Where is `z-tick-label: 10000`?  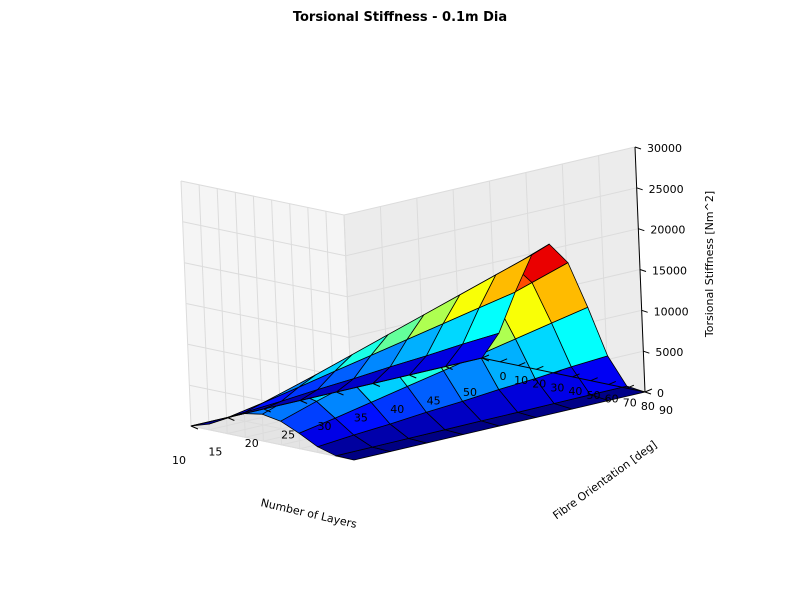
z-tick-label: 10000 is located at coordinates (671, 311).